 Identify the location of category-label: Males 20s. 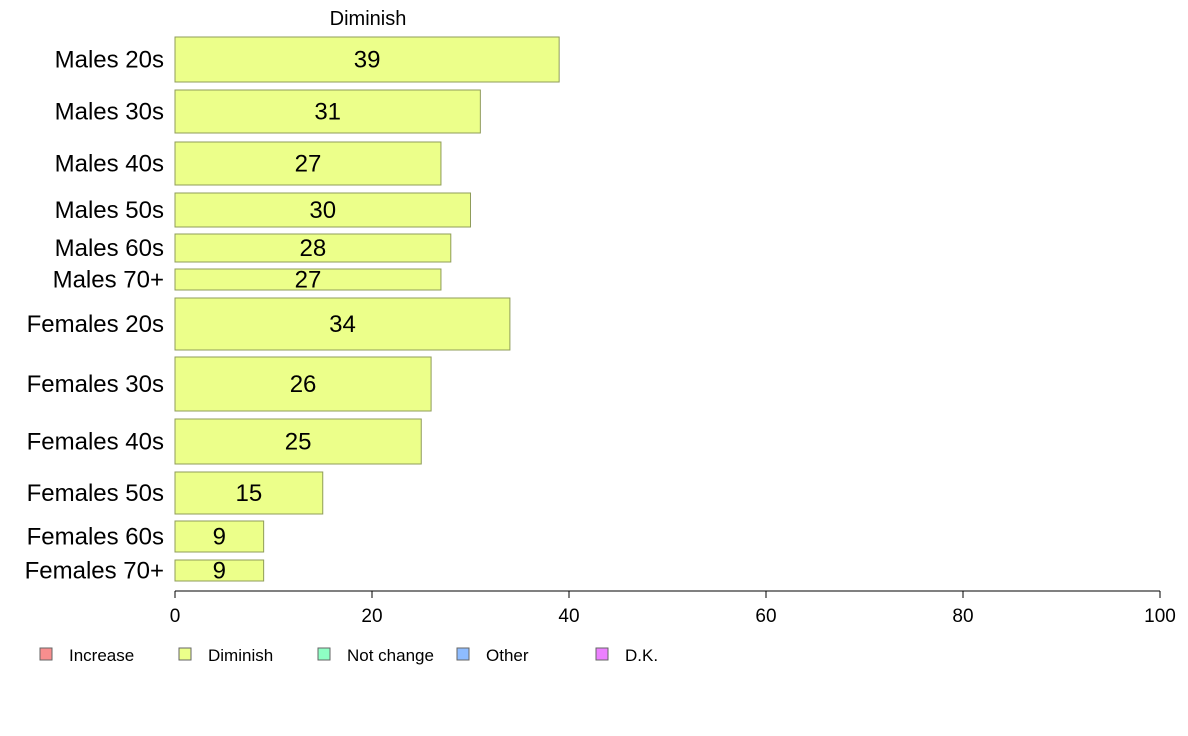
(109, 60).